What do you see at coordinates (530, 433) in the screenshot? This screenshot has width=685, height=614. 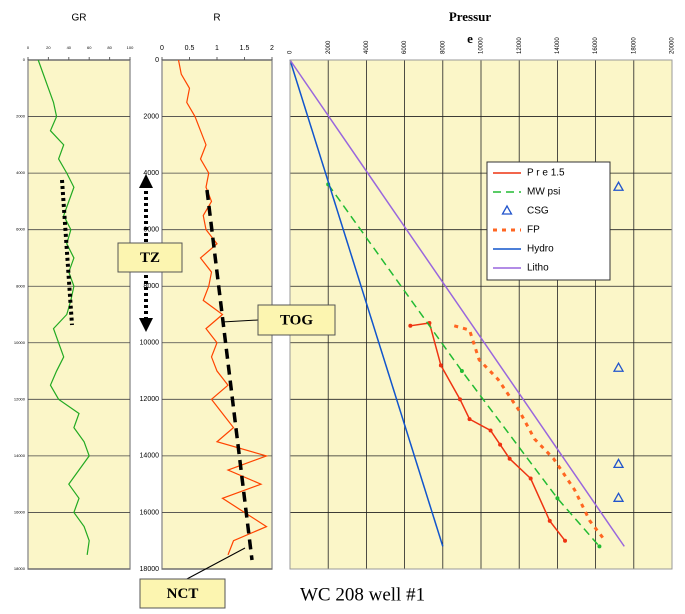 I see `series-line` at bounding box center [530, 433].